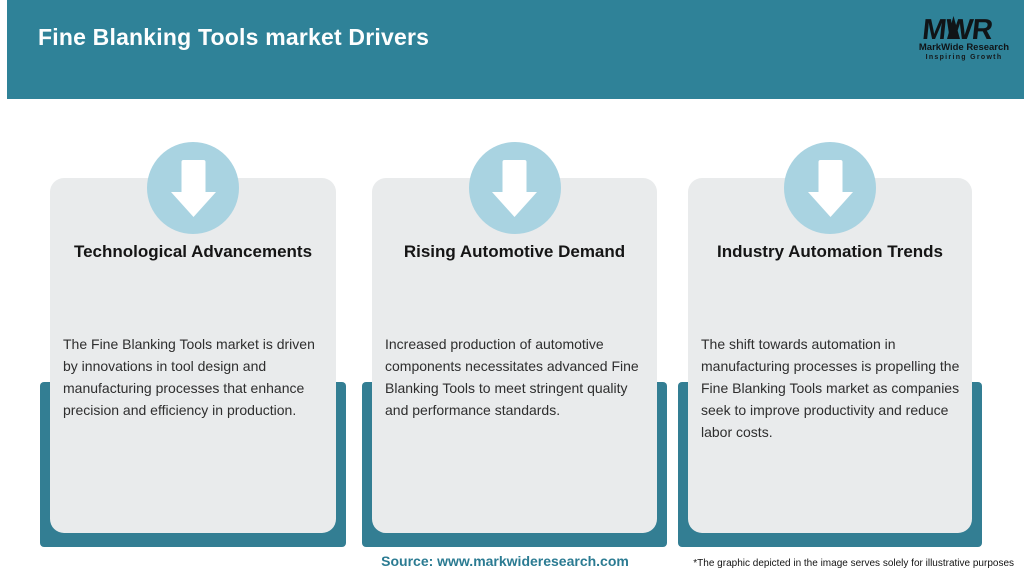 The height and width of the screenshot is (576, 1024). I want to click on markwide-logo: MWR MarkWide Research Inspiring Growth, so click(964, 38).